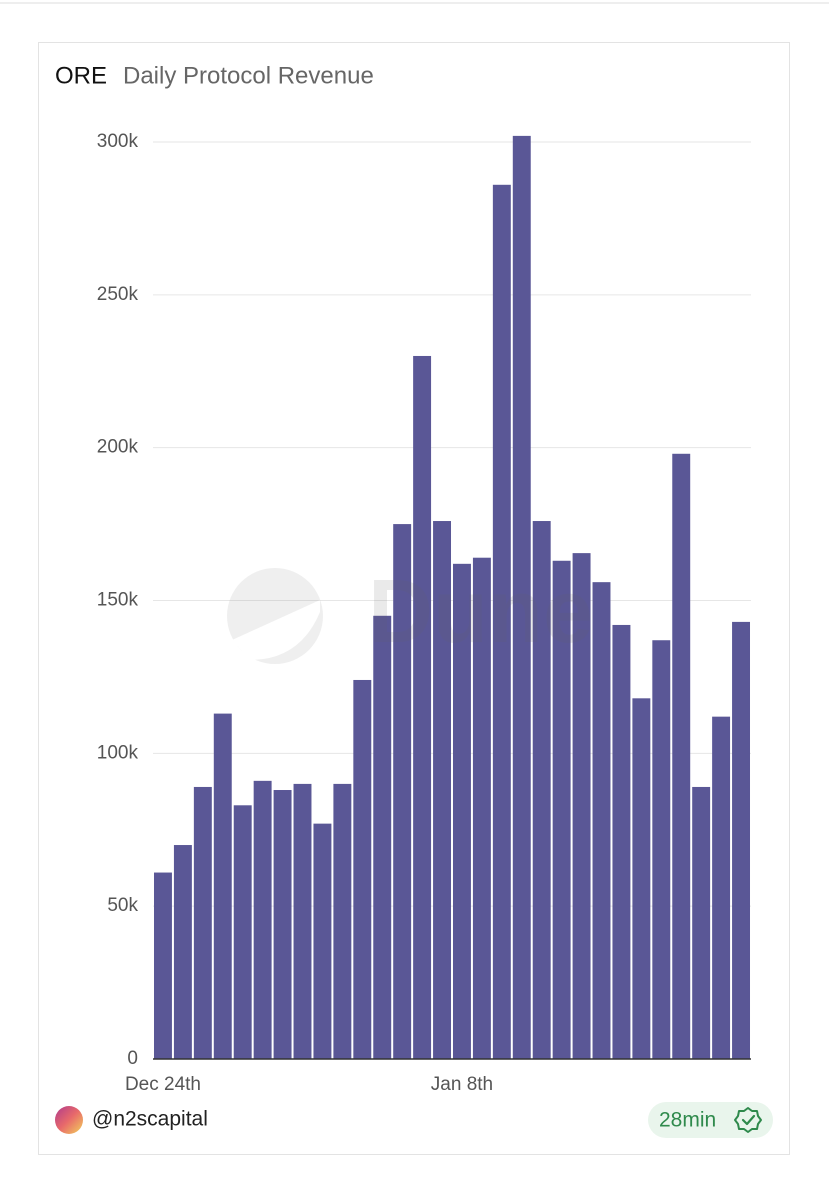 The image size is (829, 1200). What do you see at coordinates (118, 294) in the screenshot?
I see `y-tick-label: 250k` at bounding box center [118, 294].